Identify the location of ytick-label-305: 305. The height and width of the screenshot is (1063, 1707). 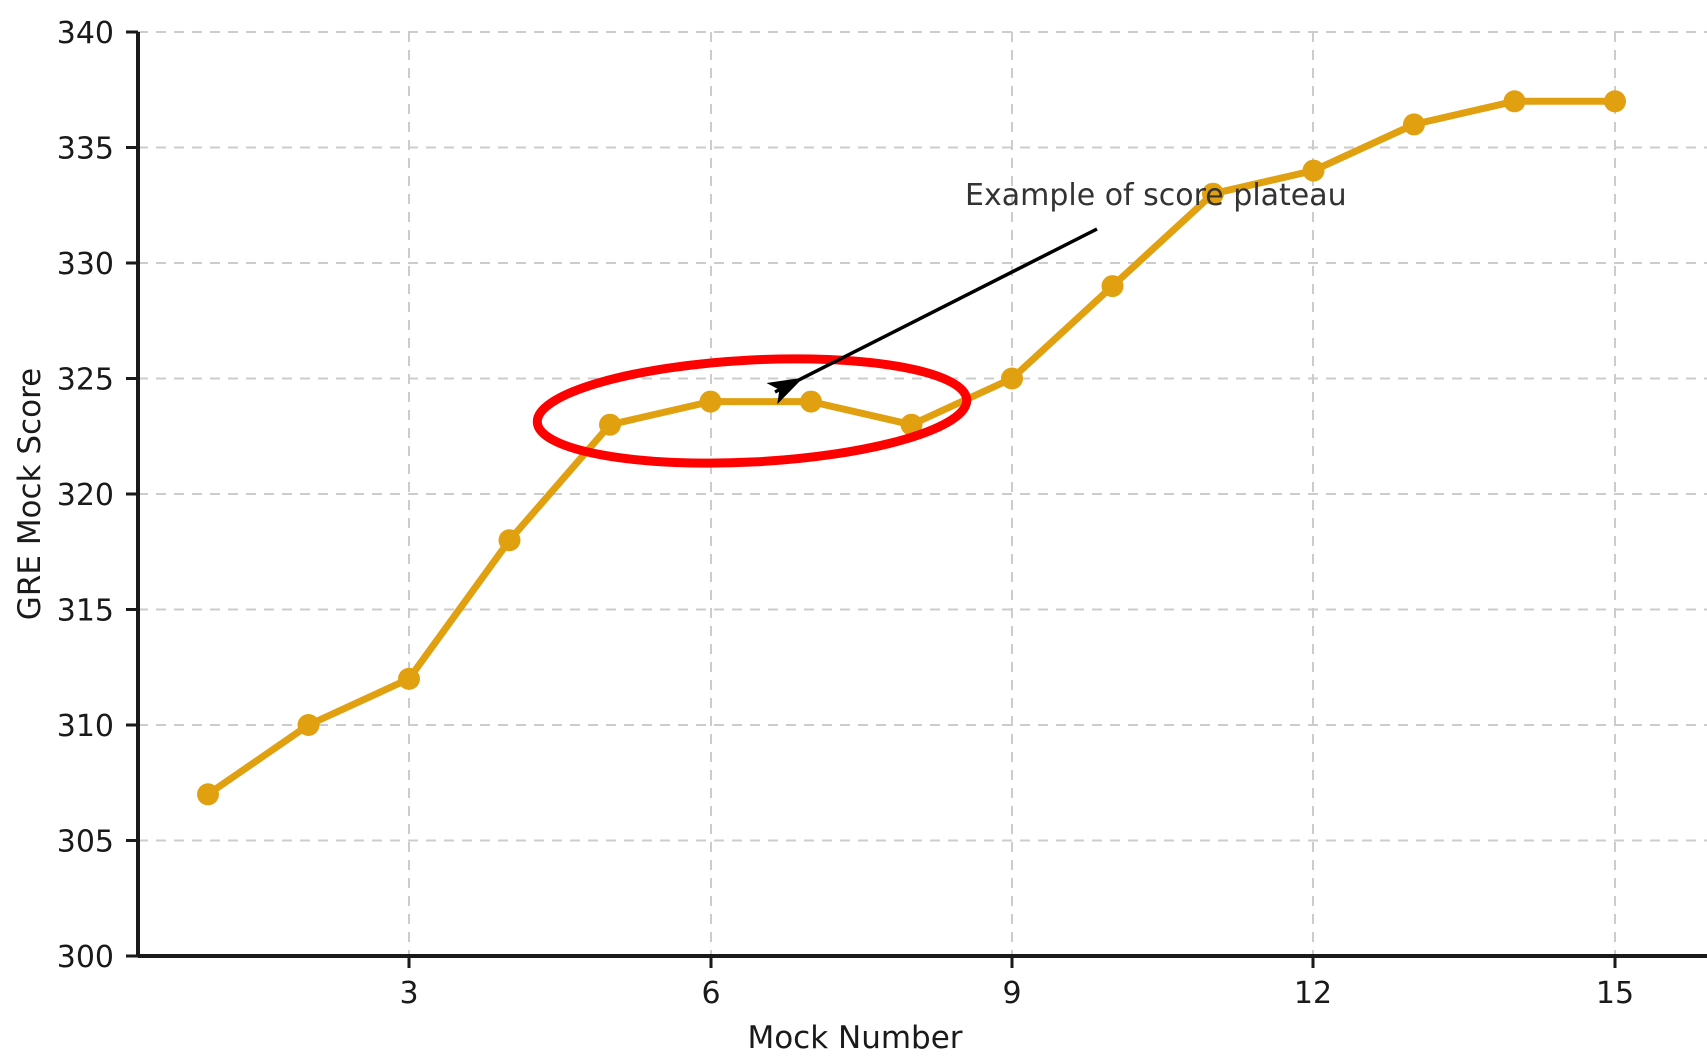
(85, 842).